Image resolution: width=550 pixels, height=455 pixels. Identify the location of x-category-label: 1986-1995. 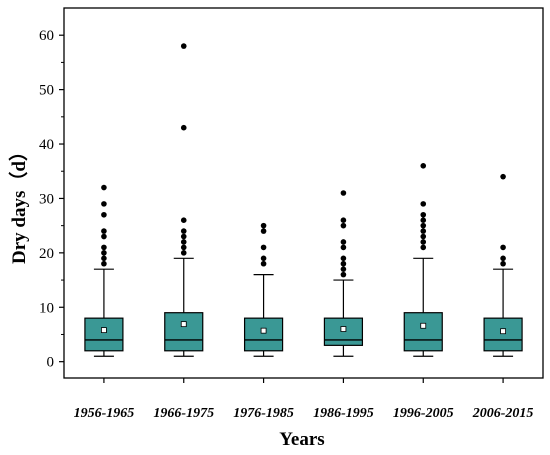
(343, 413).